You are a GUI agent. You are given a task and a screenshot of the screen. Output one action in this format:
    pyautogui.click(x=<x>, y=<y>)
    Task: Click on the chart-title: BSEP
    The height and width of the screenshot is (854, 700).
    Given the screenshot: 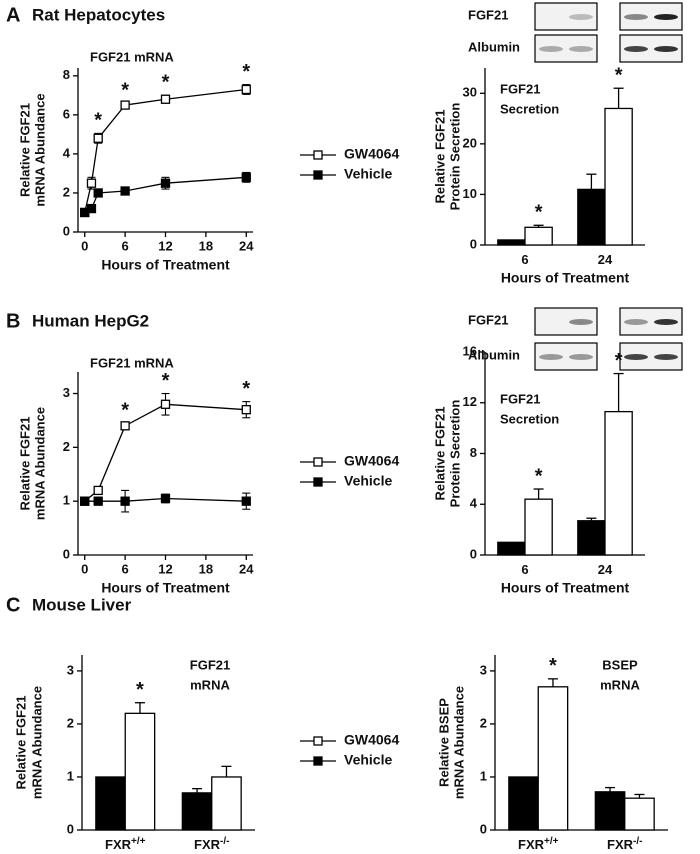 What is the action you would take?
    pyautogui.click(x=620, y=664)
    